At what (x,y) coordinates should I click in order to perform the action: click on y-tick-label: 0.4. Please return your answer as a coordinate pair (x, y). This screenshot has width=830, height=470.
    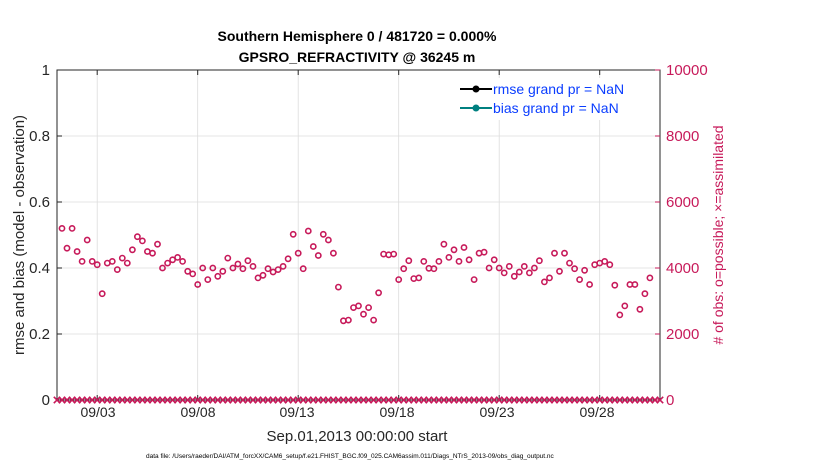
    Looking at the image, I should click on (39, 268).